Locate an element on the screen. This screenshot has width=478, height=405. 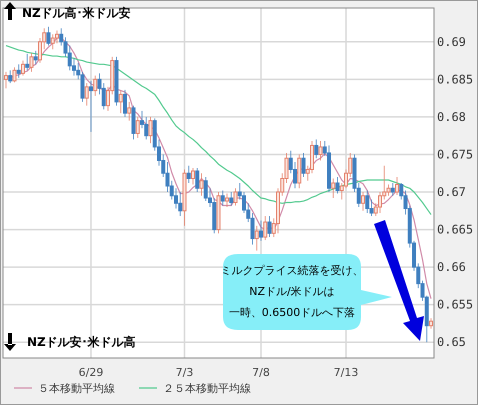
annotation: NZドル安･米ドル高 is located at coordinates (81, 342).